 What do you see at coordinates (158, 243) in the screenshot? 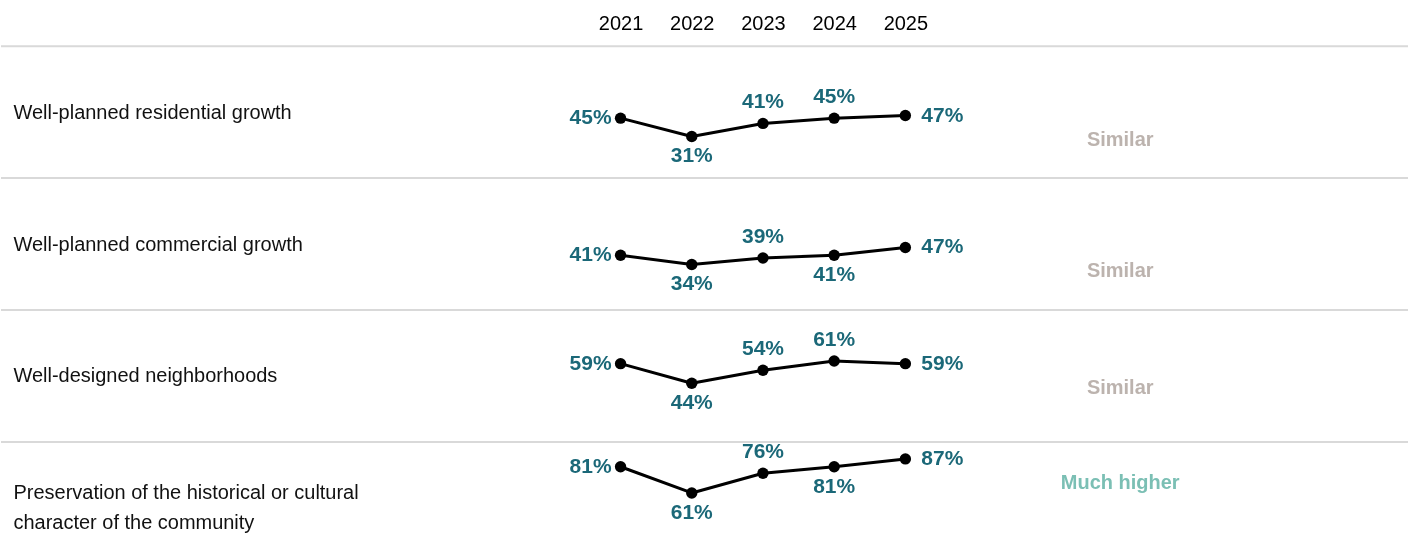
I see `y-axis-title: Well-planned commercial growth` at bounding box center [158, 243].